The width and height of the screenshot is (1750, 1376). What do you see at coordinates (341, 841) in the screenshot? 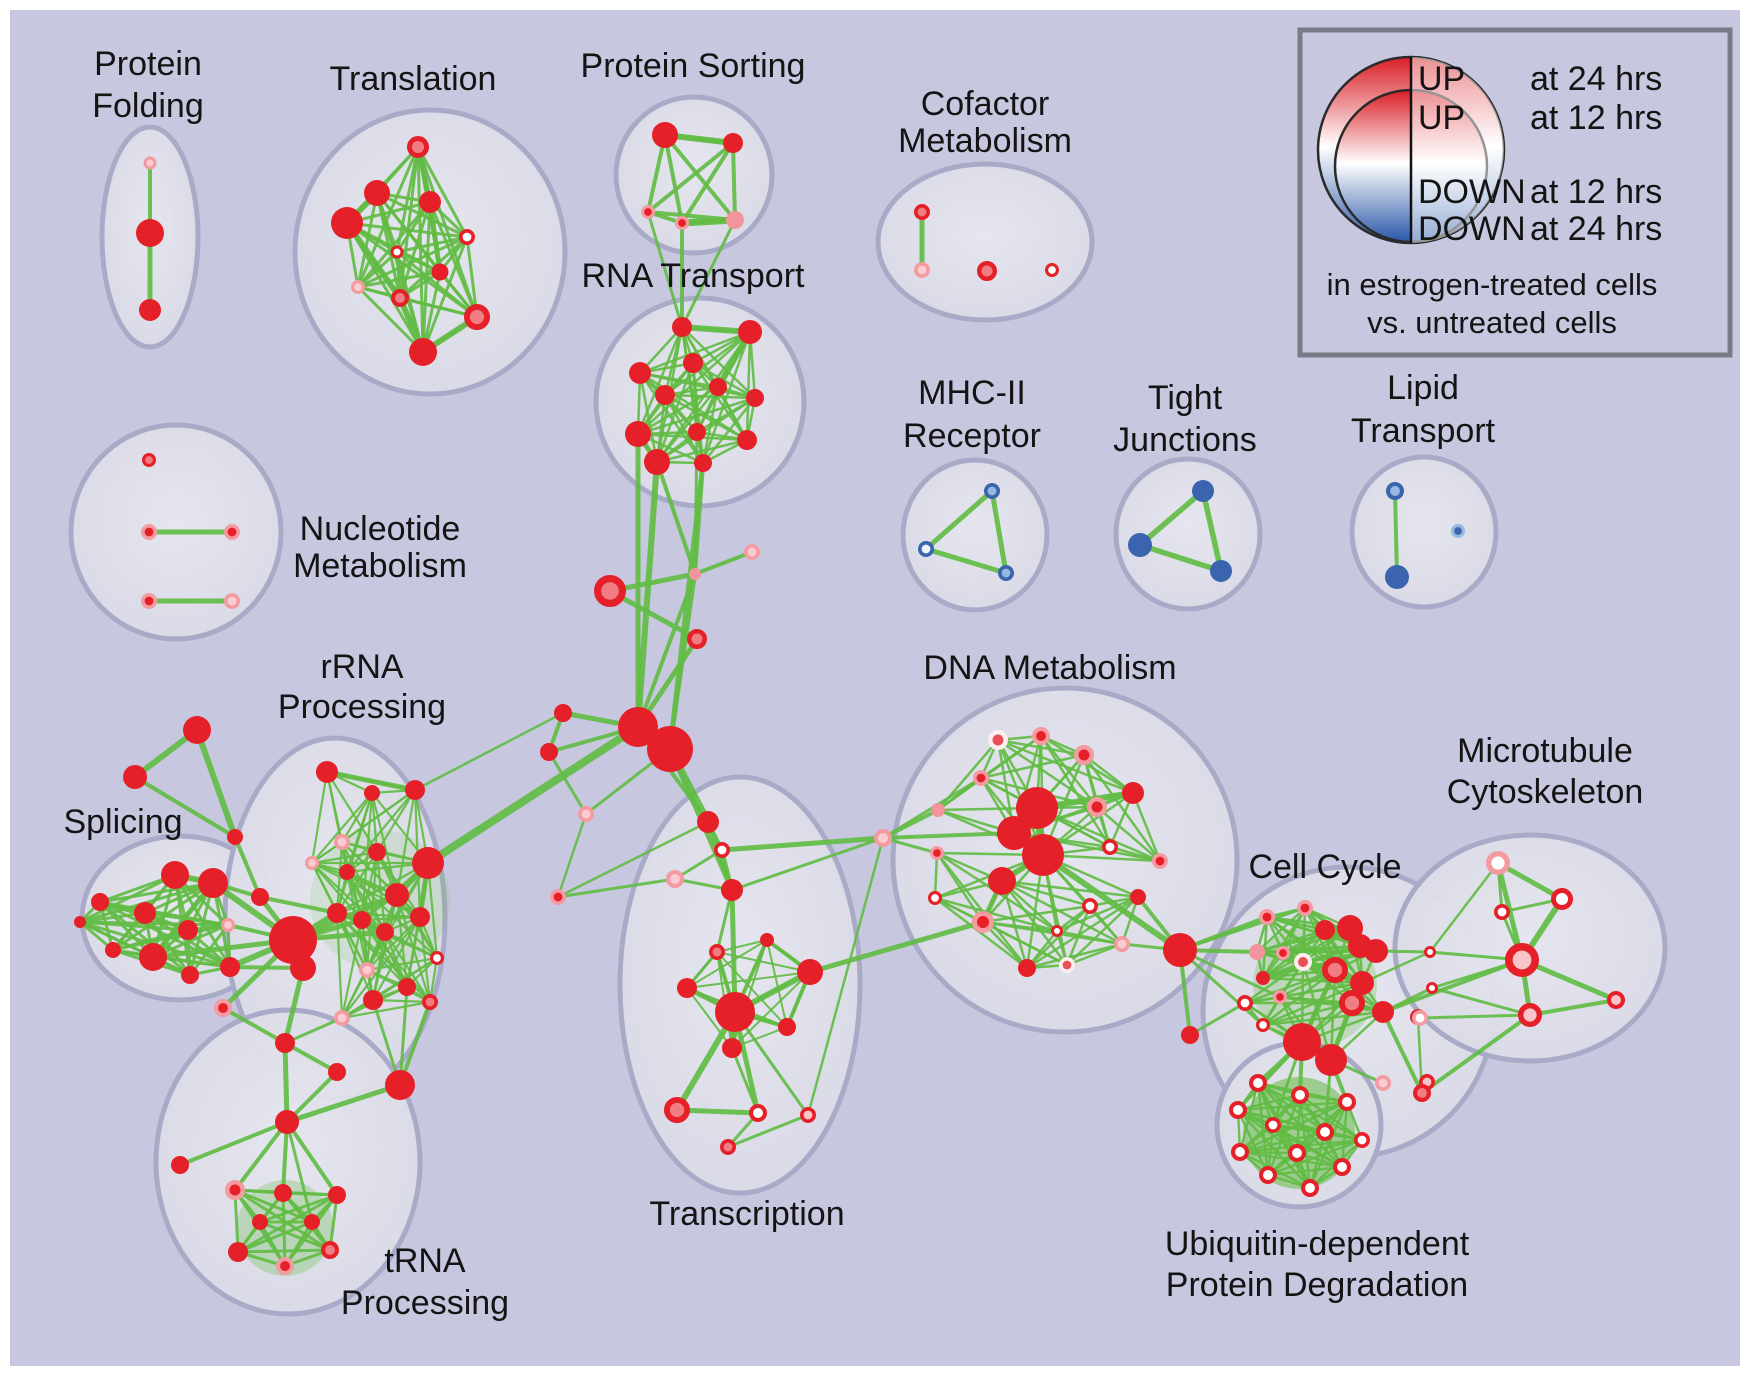
I see `network-node-rr4` at bounding box center [341, 841].